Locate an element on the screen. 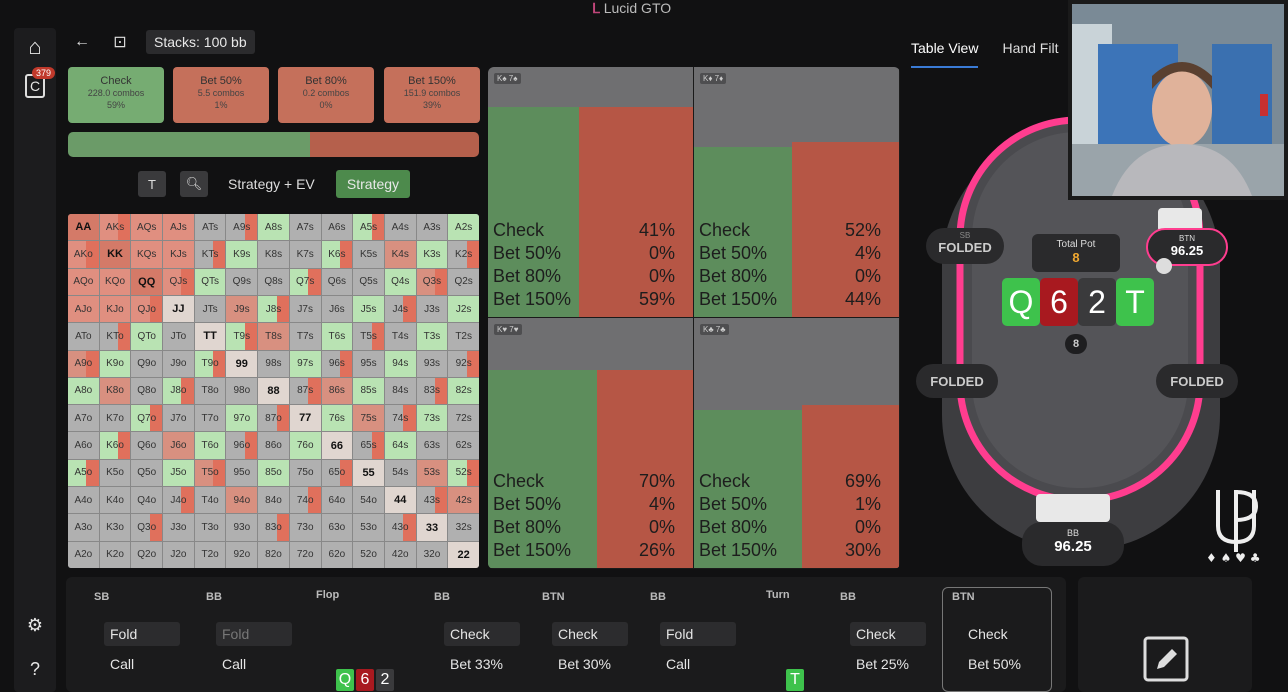 This screenshot has height=692, width=1288. hand-cell: A7o is located at coordinates (83, 418).